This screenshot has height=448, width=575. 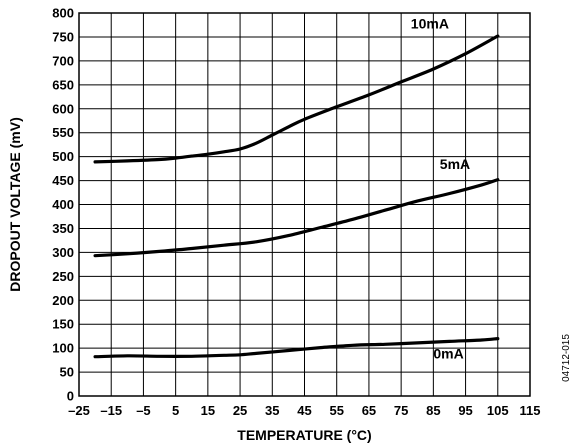 I want to click on x-tick-label: –15, so click(x=111, y=410).